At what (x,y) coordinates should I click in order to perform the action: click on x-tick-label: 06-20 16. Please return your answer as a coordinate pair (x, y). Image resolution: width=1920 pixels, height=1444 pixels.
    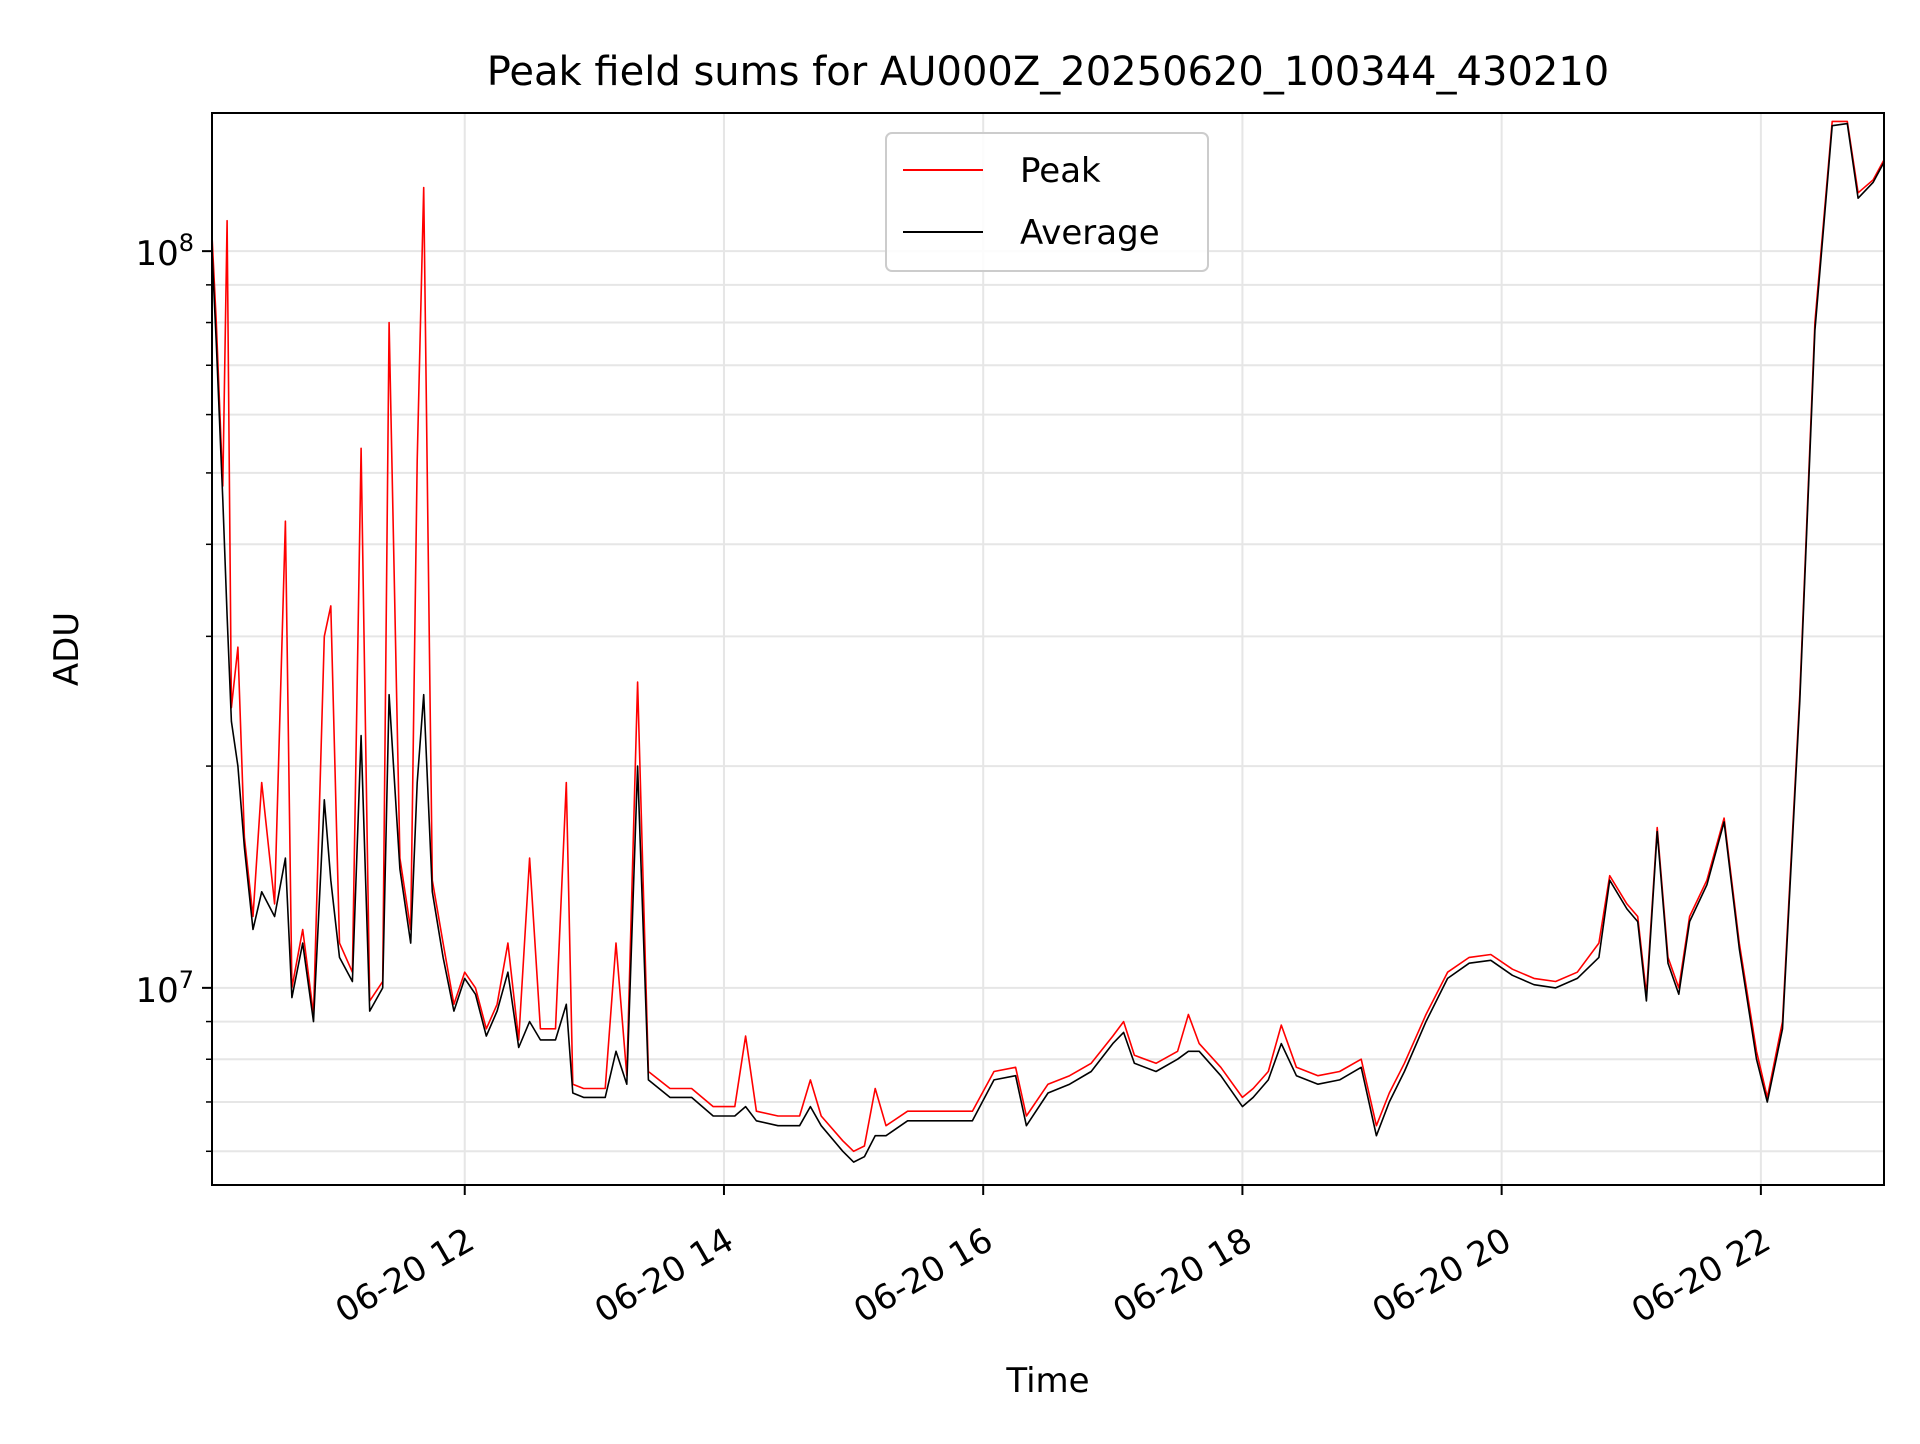
    Looking at the image, I should click on (923, 1275).